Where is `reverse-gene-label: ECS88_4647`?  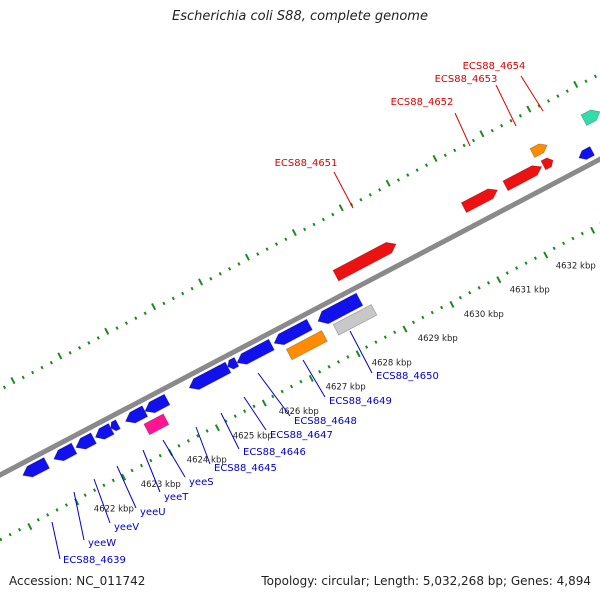 reverse-gene-label: ECS88_4647 is located at coordinates (301, 435).